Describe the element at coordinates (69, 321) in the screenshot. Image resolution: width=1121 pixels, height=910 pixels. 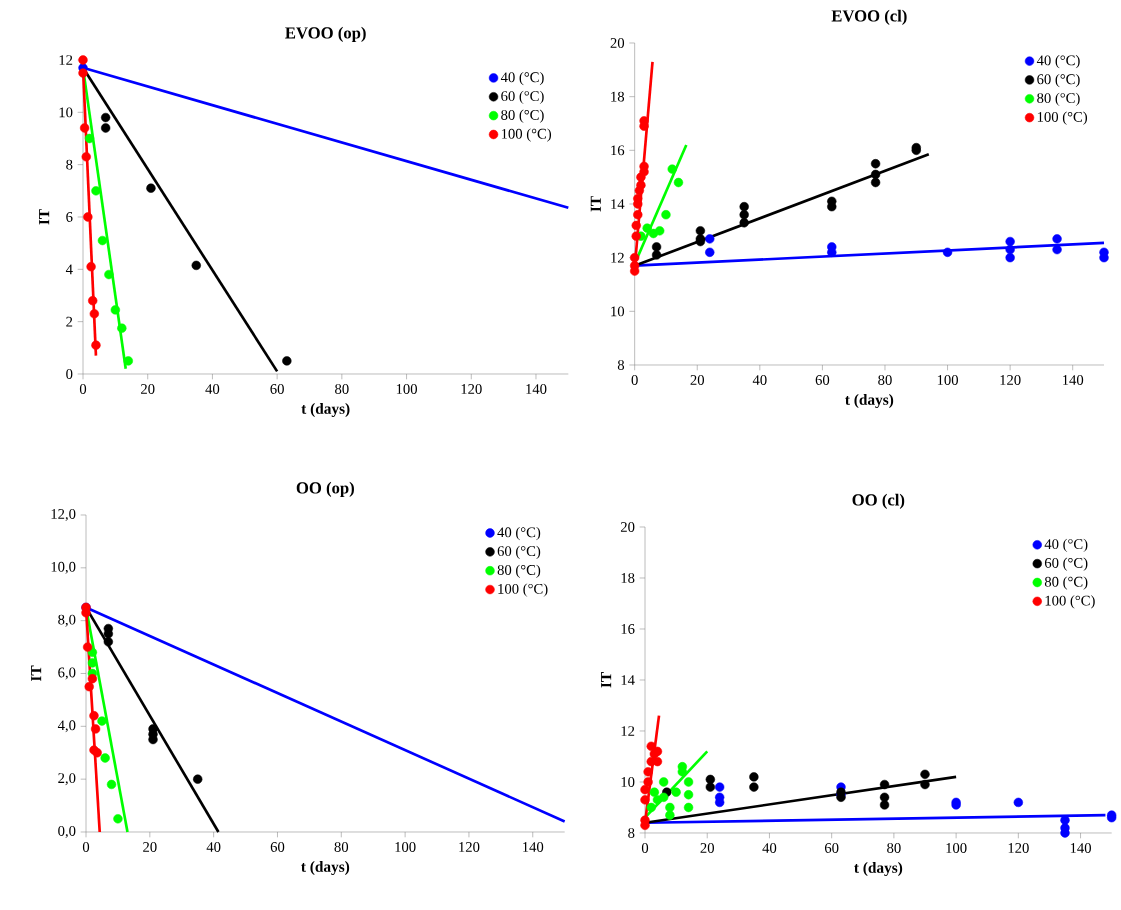
I see `y-tick-label: 2` at that location.